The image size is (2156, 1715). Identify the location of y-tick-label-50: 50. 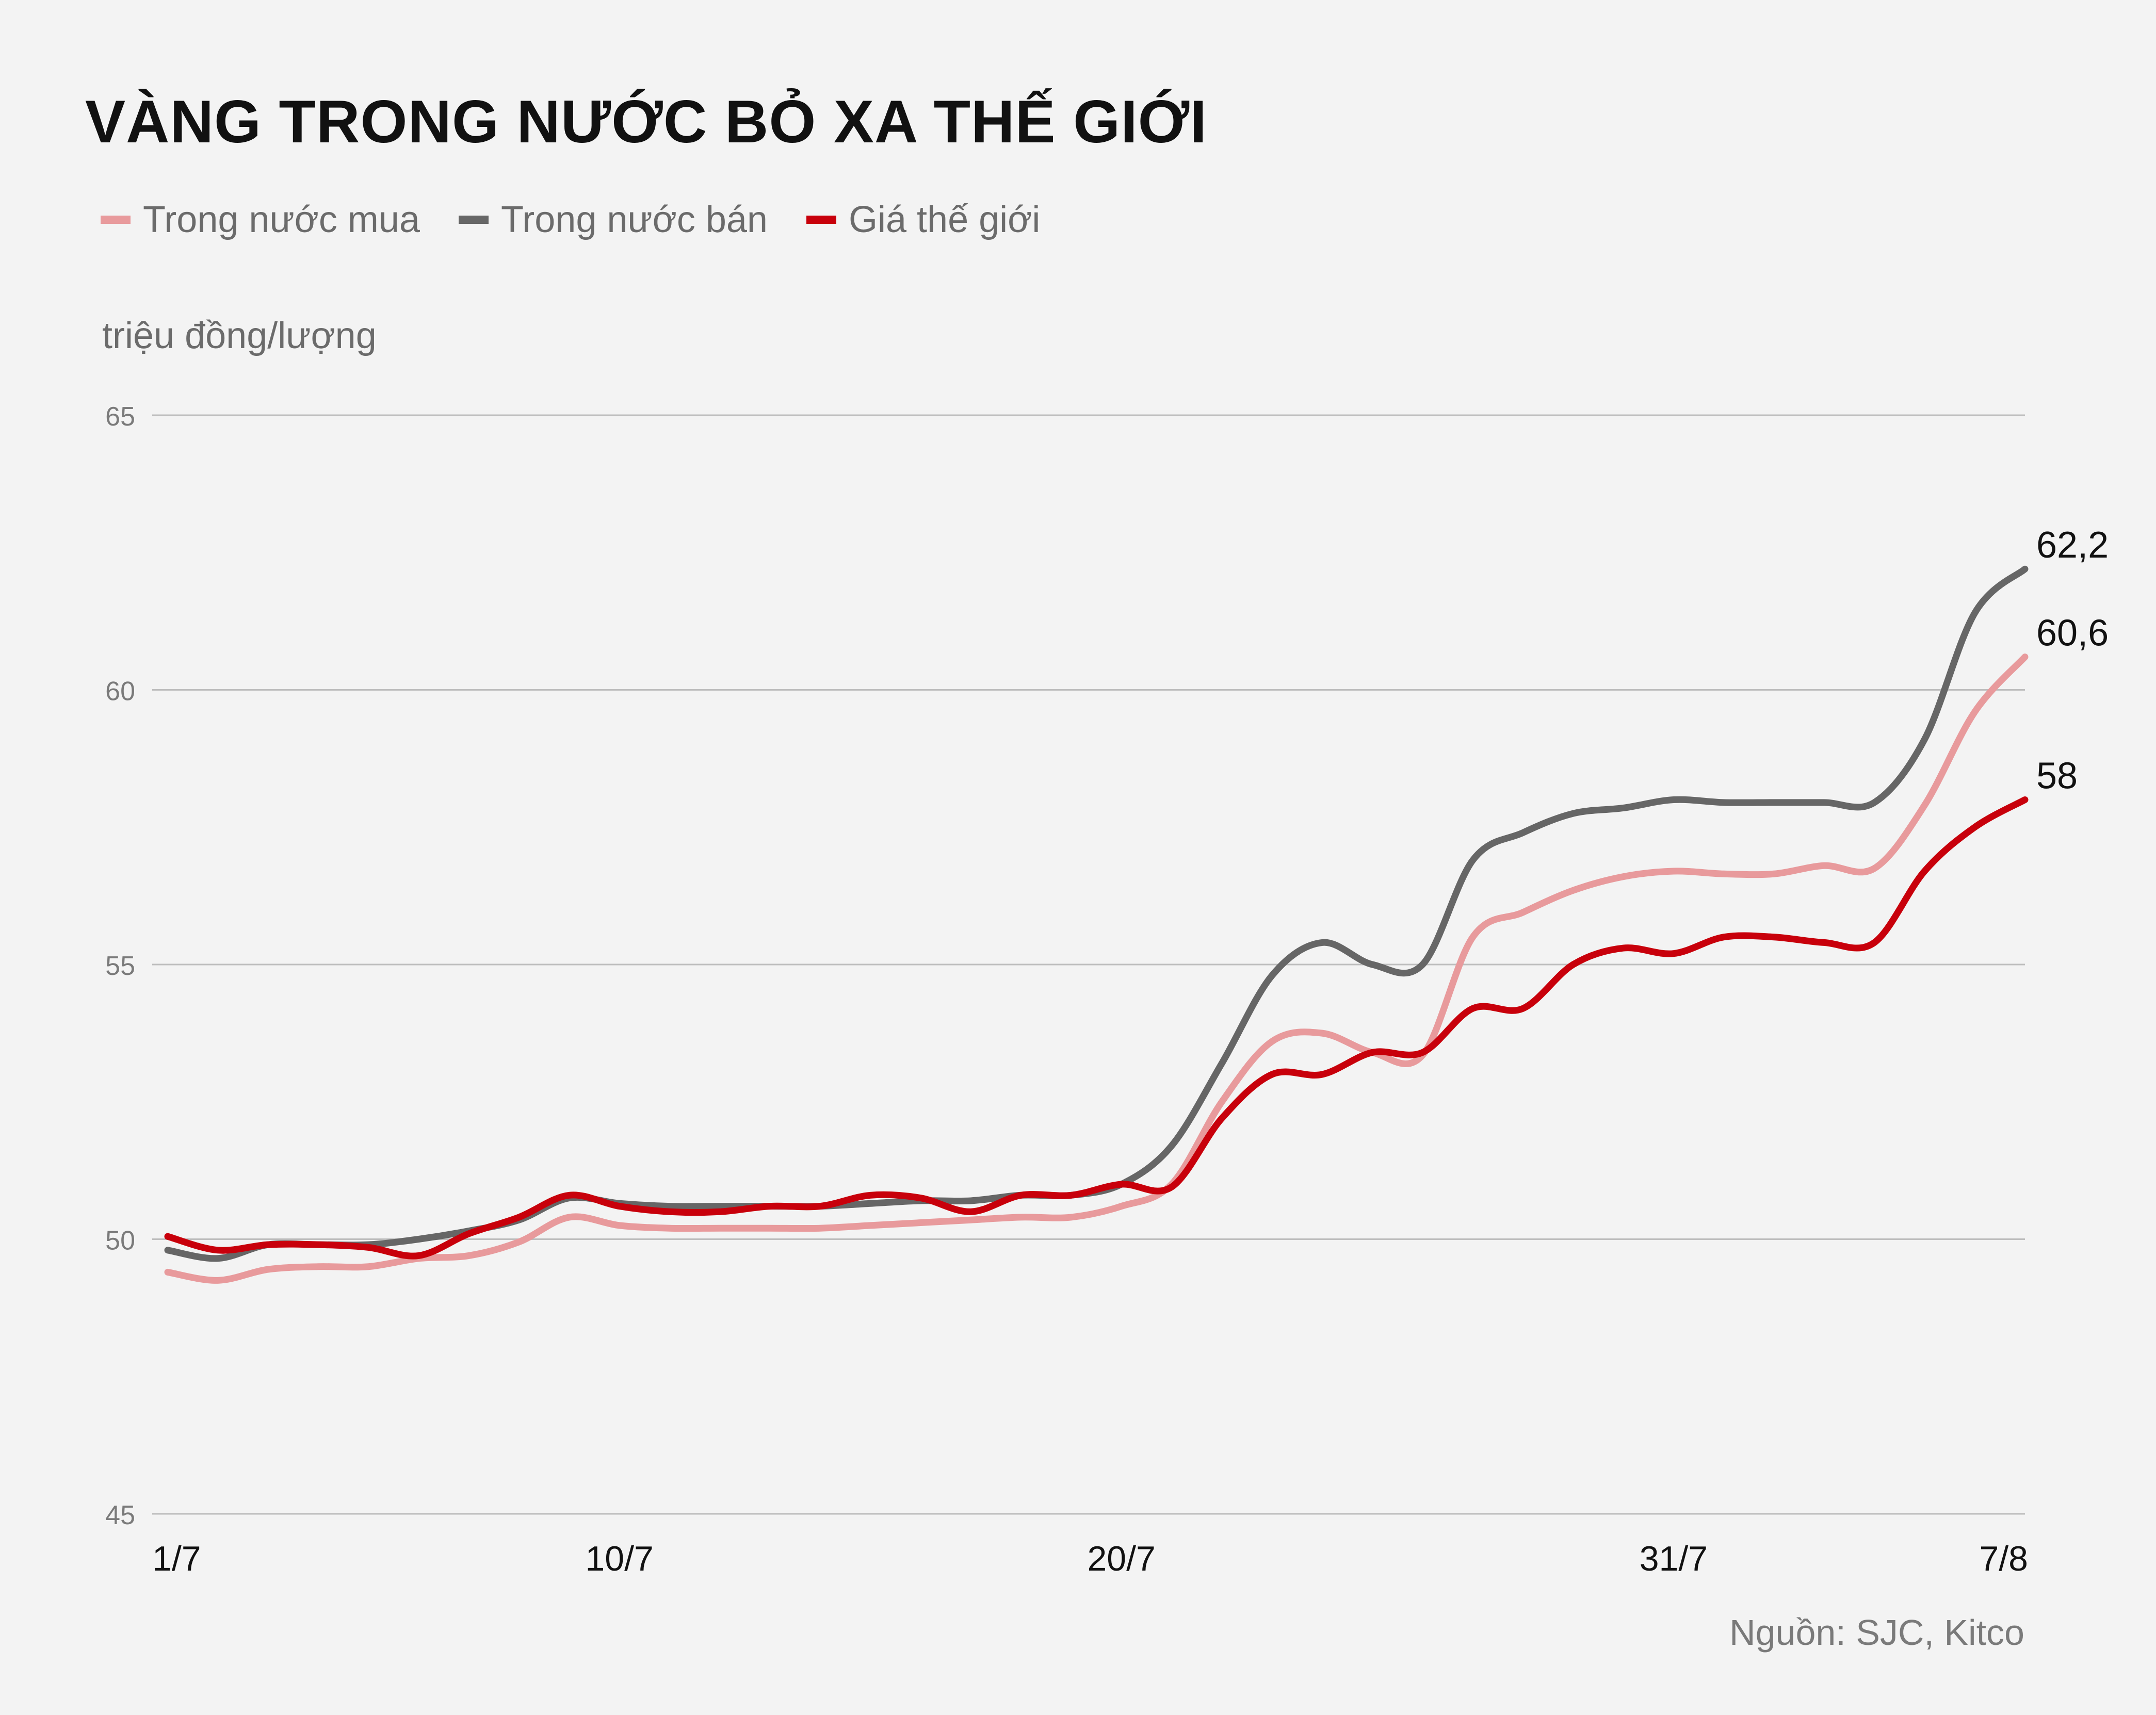
(120, 1241).